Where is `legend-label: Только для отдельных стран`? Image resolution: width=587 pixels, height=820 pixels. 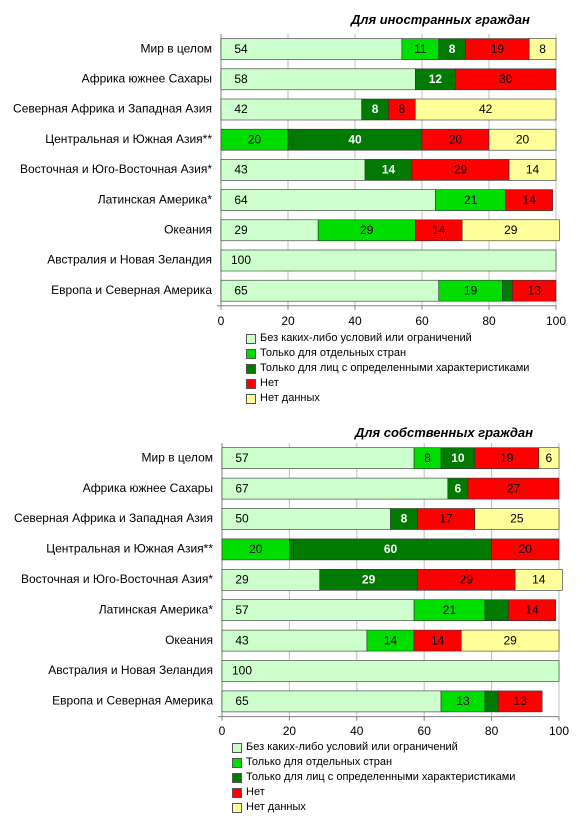 legend-label: Только для отдельных стран is located at coordinates (333, 353).